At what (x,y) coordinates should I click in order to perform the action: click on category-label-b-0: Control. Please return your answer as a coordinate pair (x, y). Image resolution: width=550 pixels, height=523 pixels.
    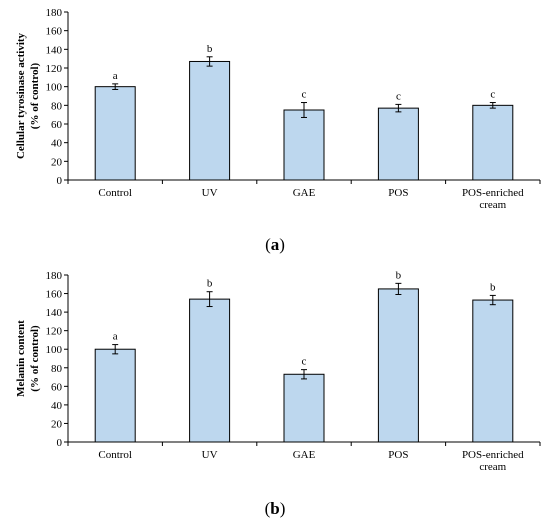
    Looking at the image, I should click on (115, 455).